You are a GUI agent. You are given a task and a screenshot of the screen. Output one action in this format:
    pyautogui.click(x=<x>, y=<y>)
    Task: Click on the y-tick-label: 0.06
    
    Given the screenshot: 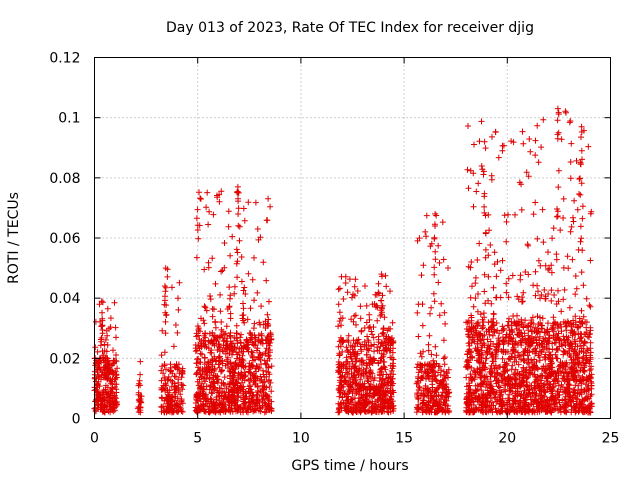 What is the action you would take?
    pyautogui.click(x=64, y=239)
    